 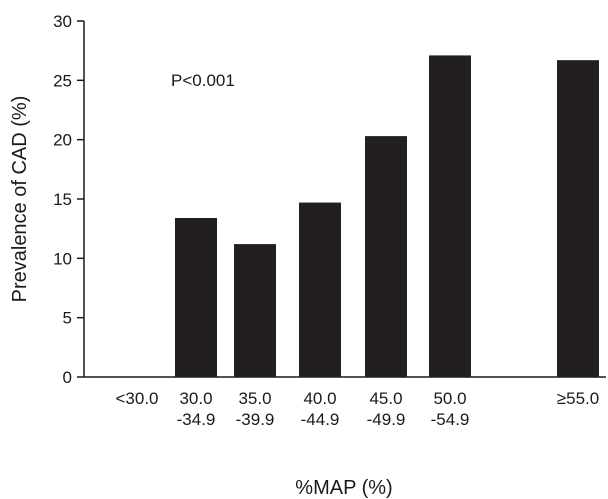 What do you see at coordinates (320, 409) in the screenshot?
I see `x-tick-label: 40.0 -44.9` at bounding box center [320, 409].